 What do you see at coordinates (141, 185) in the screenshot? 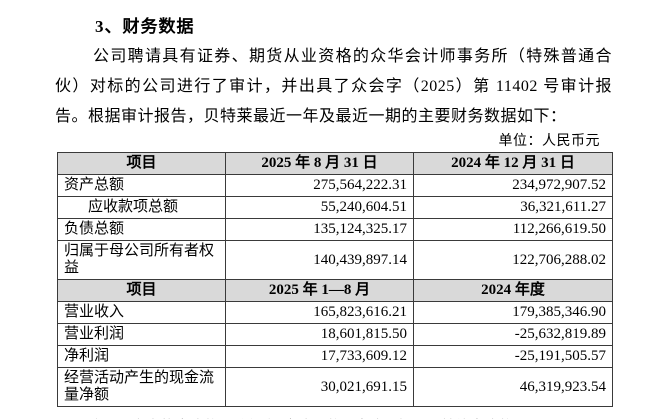
I see `row-label: 资产总额` at bounding box center [141, 185].